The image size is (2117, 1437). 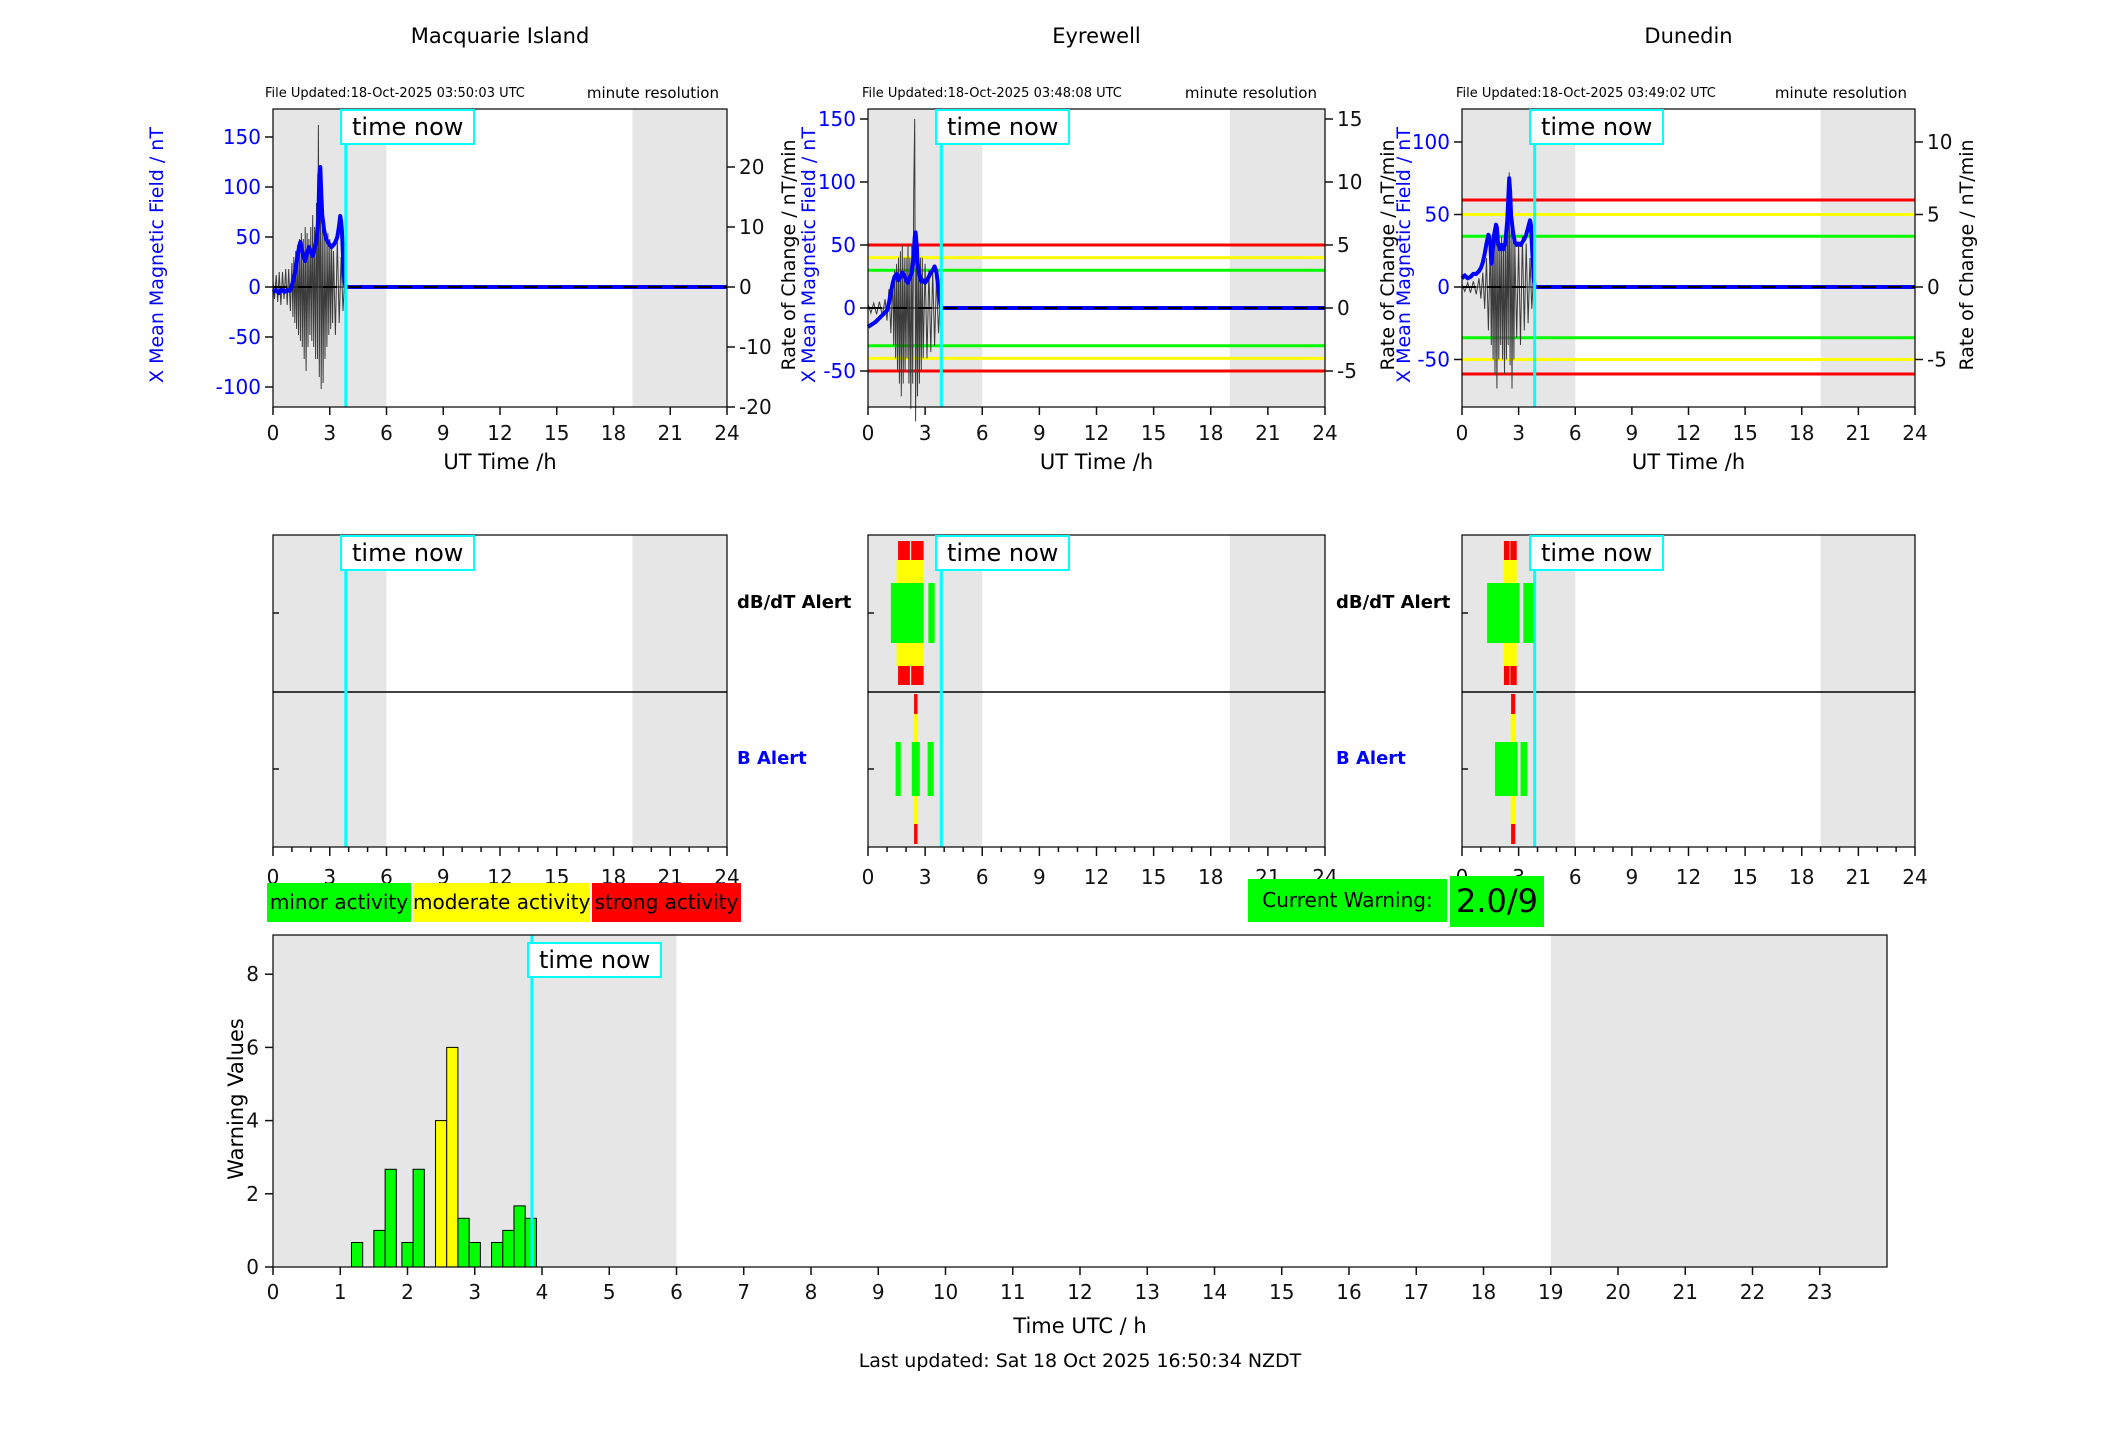 I want to click on time-now-box-macquarie-alert: time now, so click(x=408, y=553).